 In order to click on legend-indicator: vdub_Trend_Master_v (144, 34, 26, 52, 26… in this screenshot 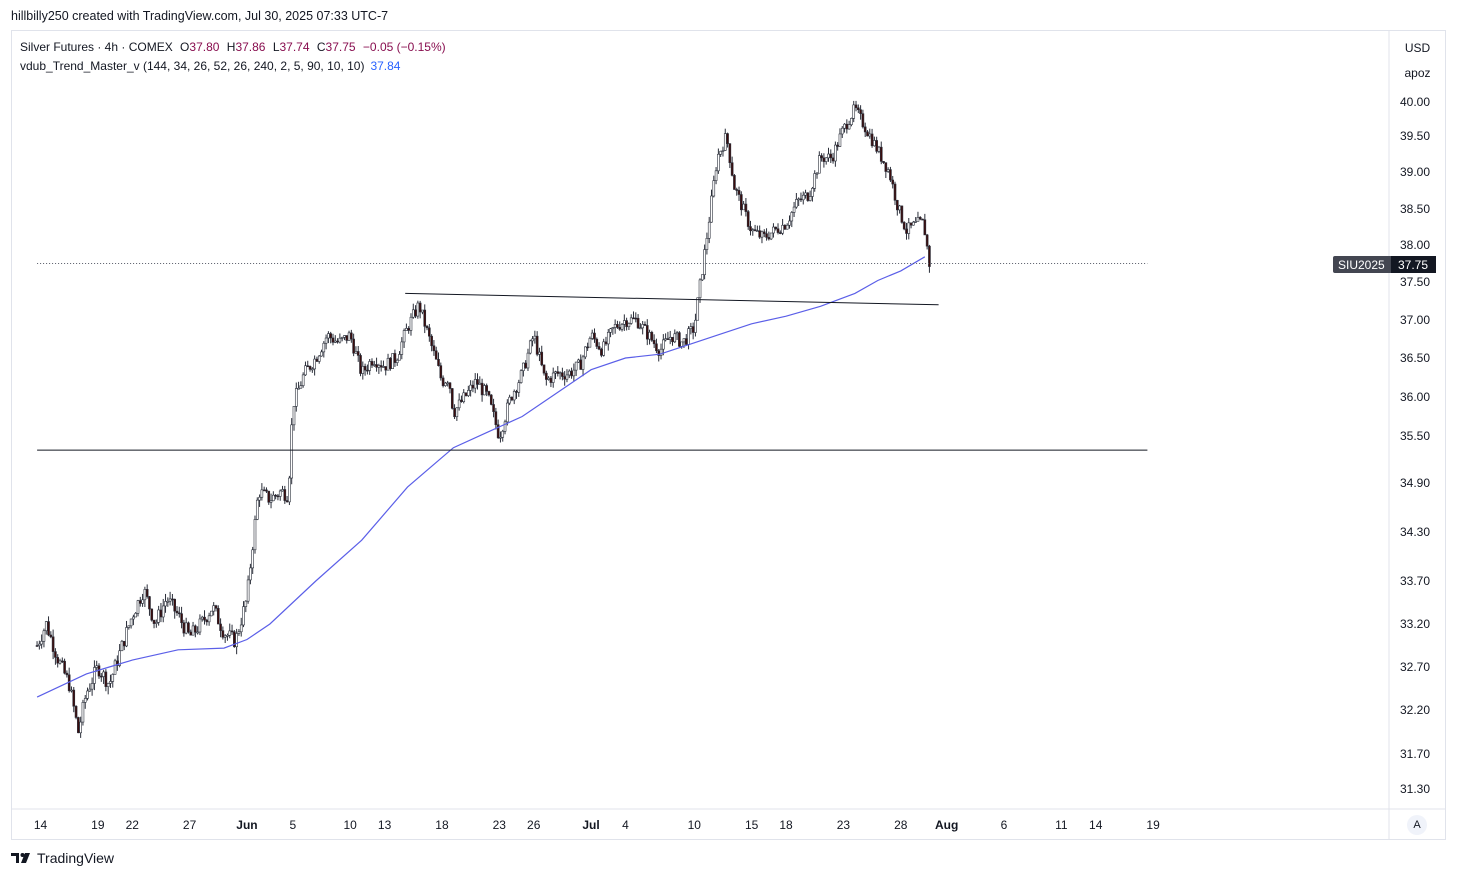, I will do `click(210, 66)`.